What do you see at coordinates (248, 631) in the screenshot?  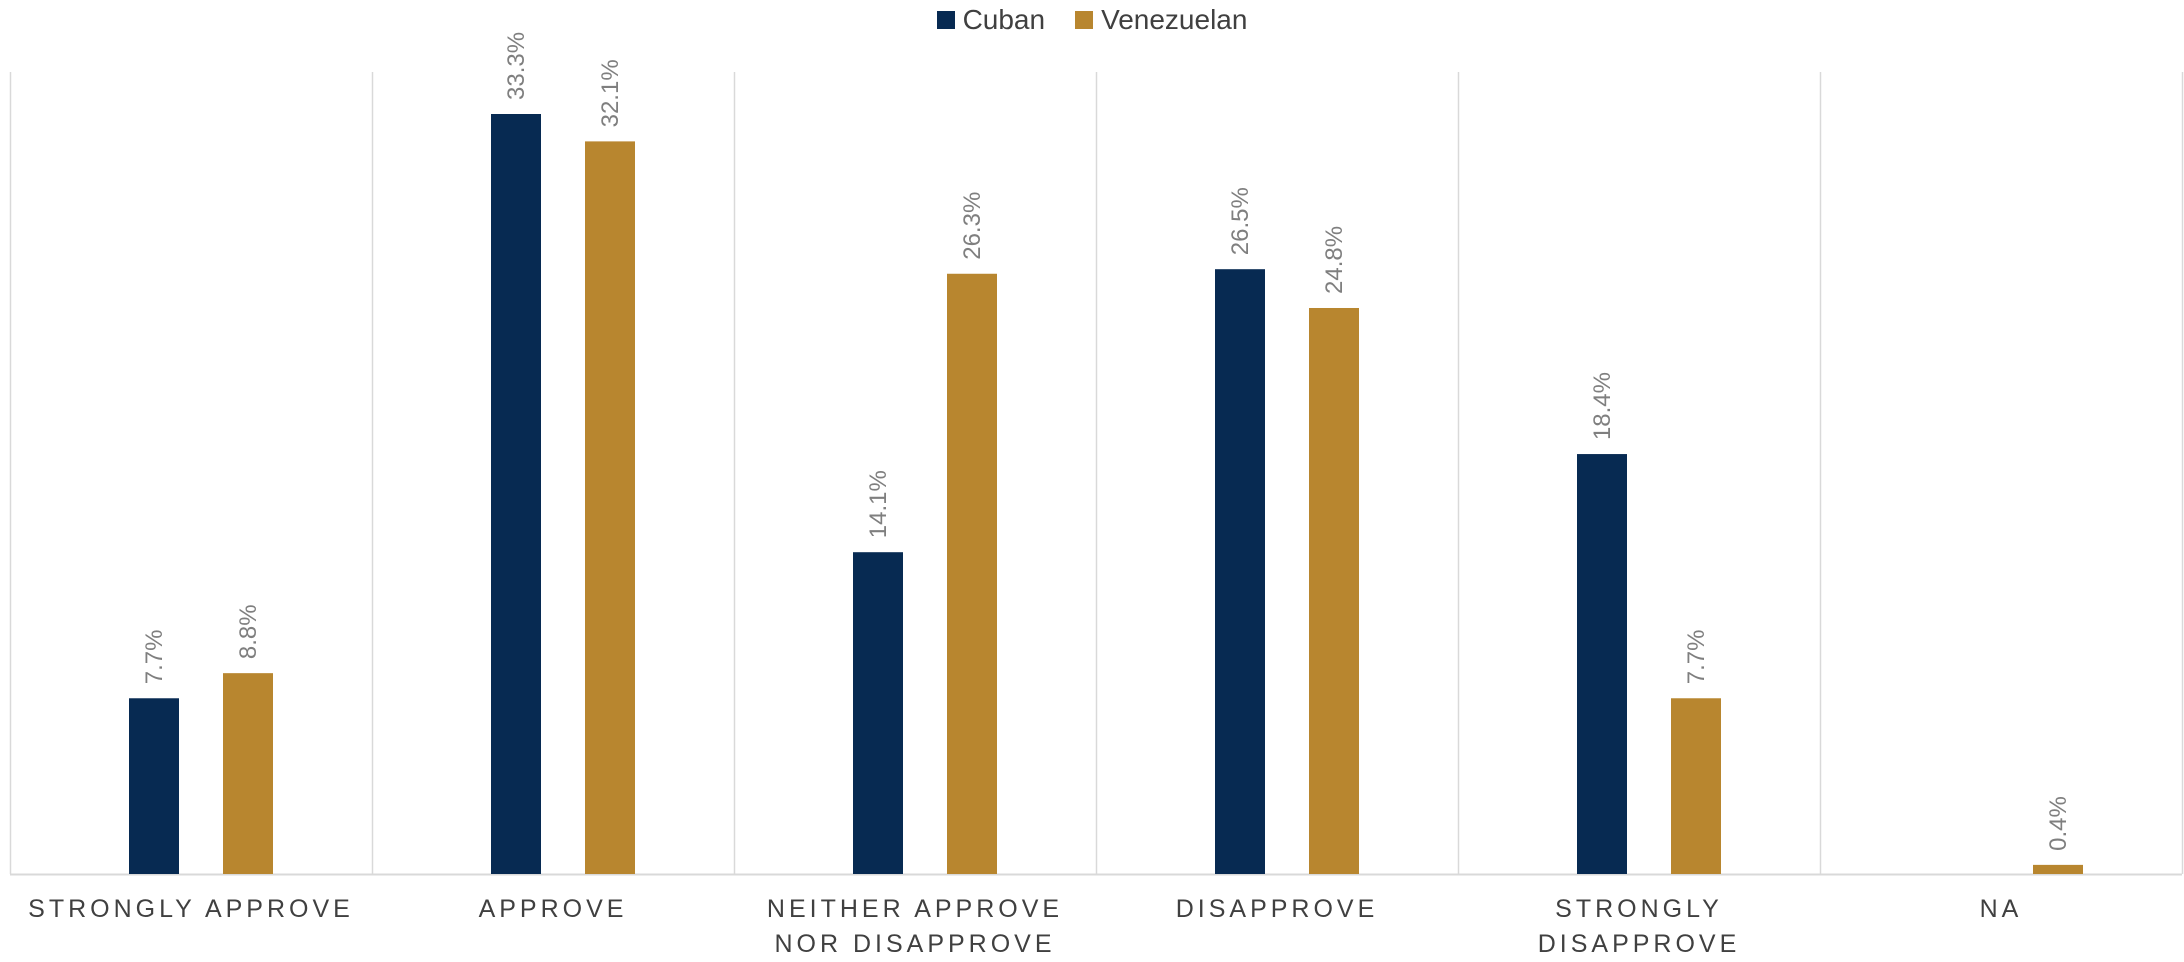 I see `data-label-venezuelan: 8.8%` at bounding box center [248, 631].